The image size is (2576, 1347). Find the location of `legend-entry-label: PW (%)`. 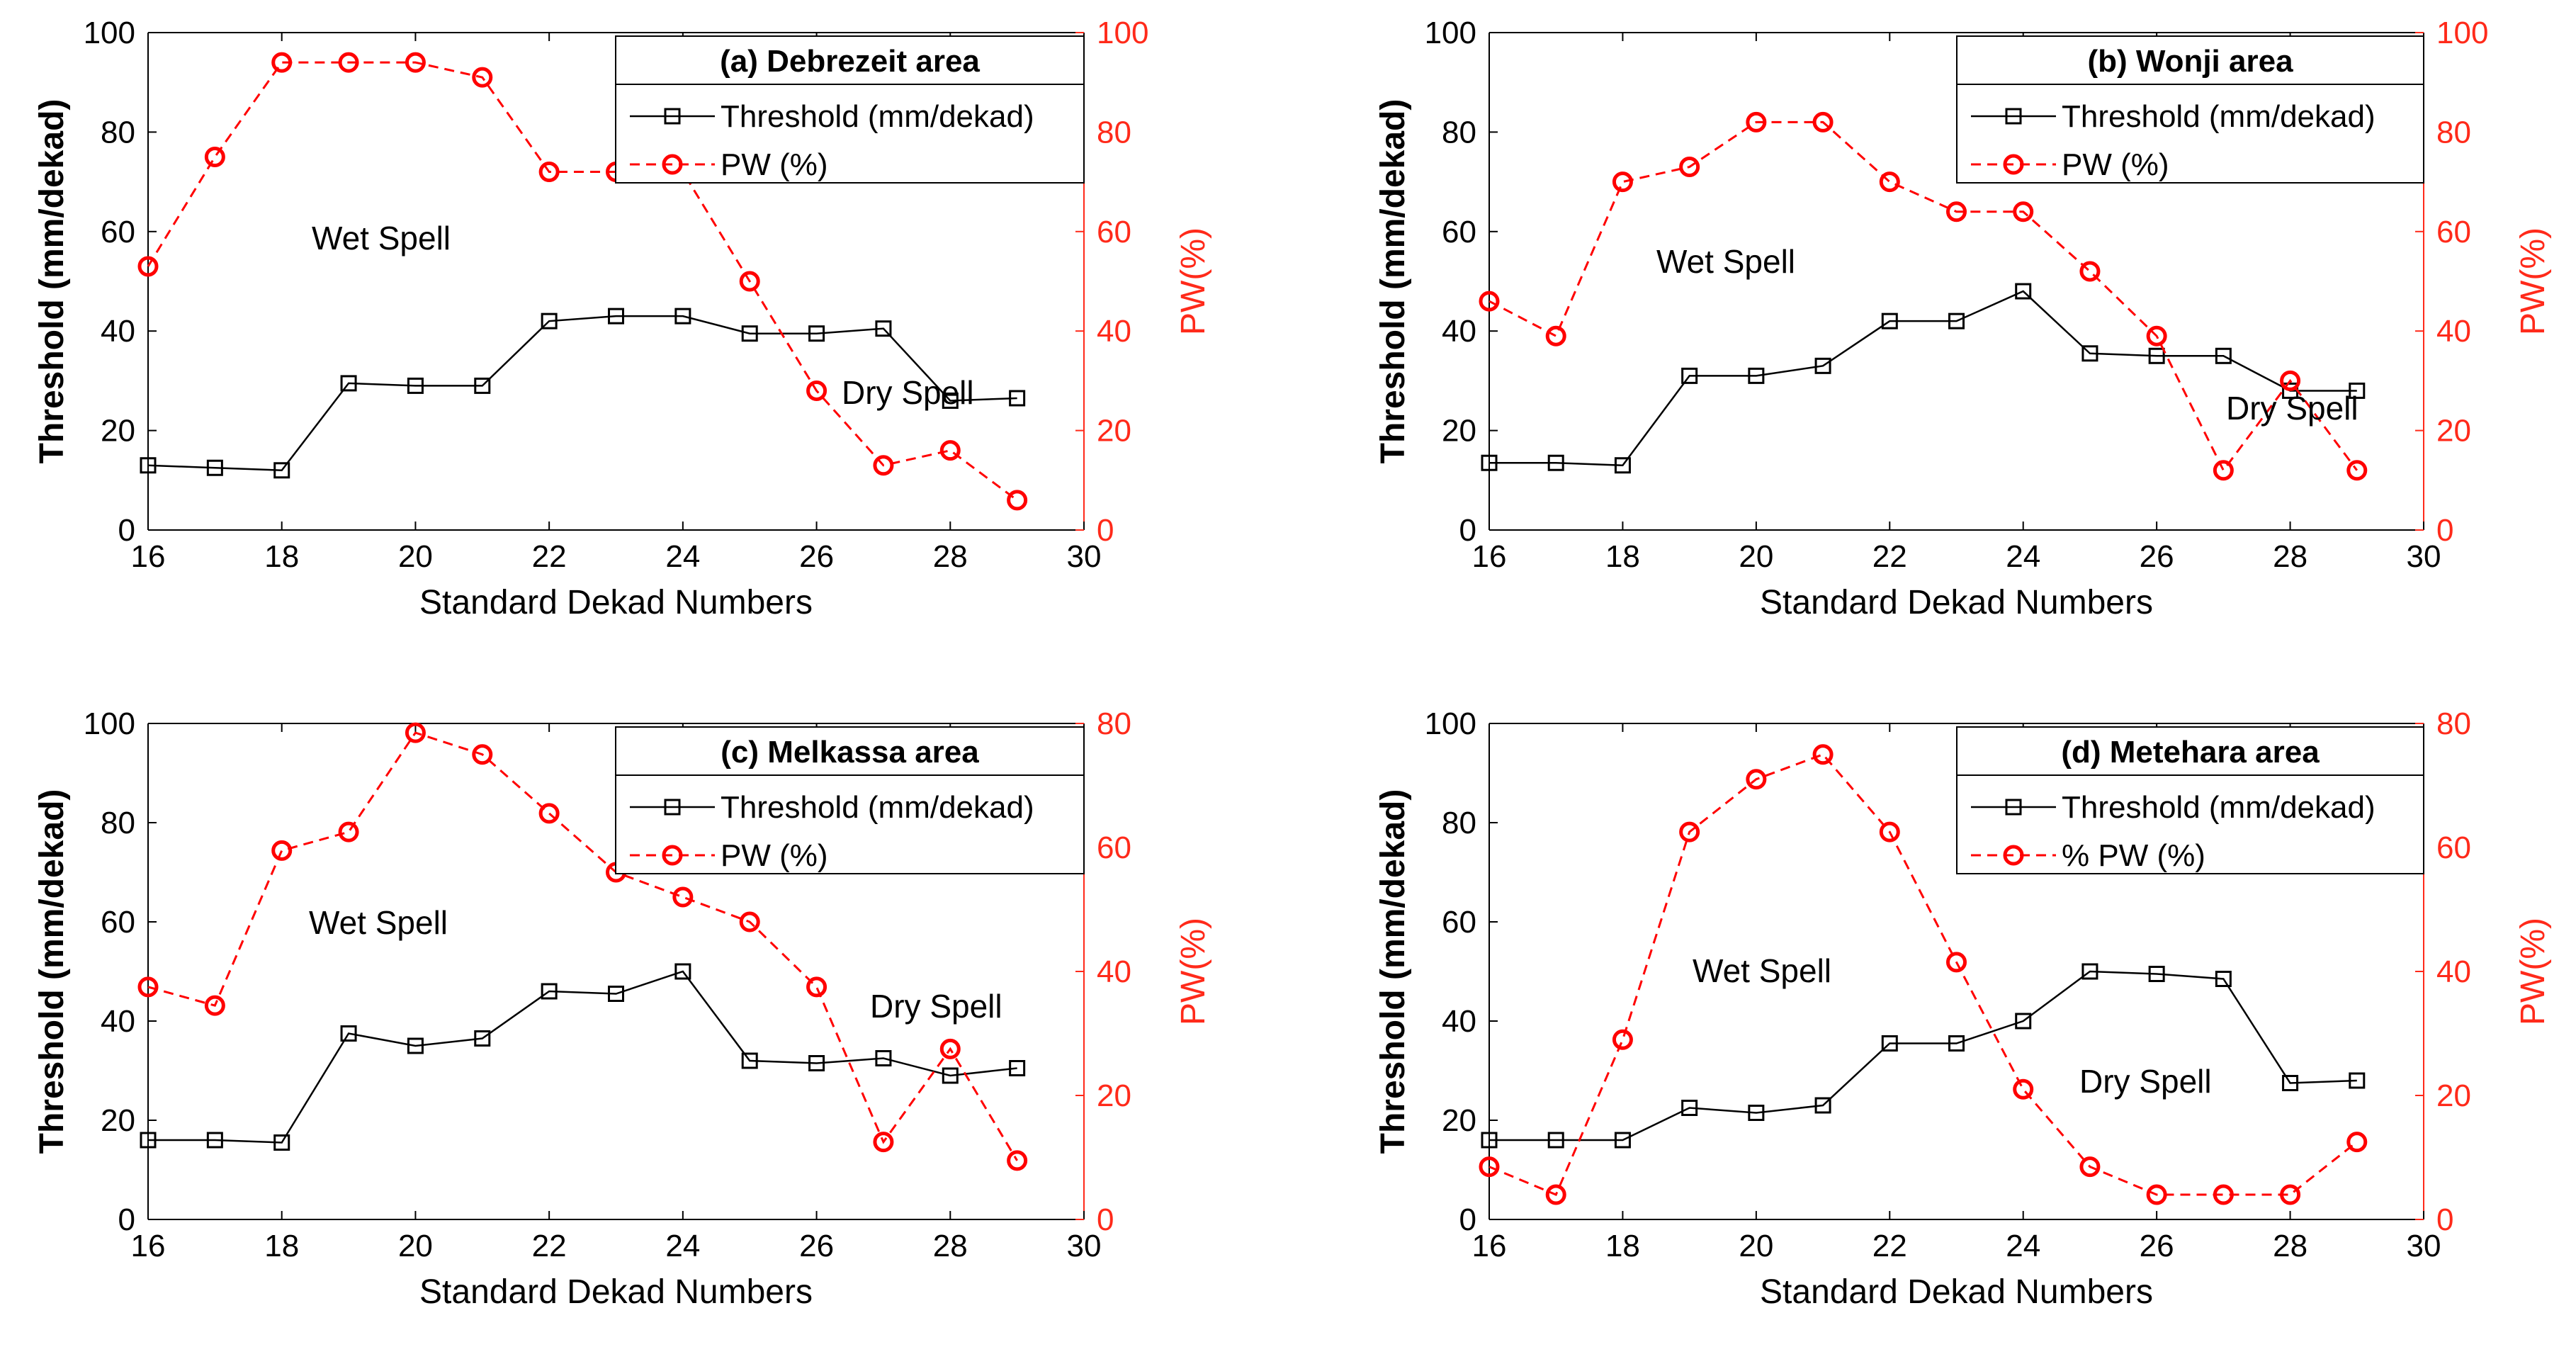

legend-entry-label: PW (%) is located at coordinates (774, 165).